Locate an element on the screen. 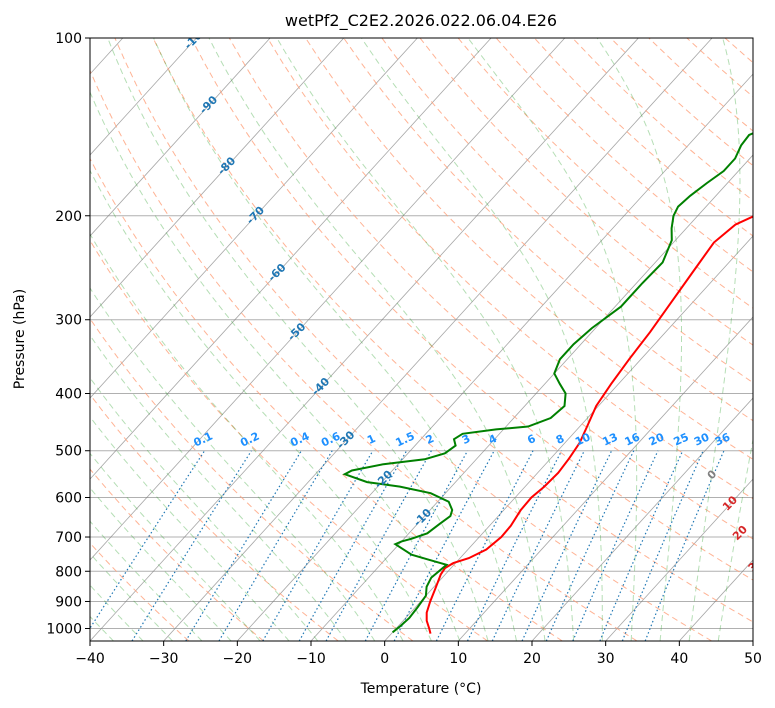 The image size is (775, 708). y-tick-label: 100 is located at coordinates (68, 39).